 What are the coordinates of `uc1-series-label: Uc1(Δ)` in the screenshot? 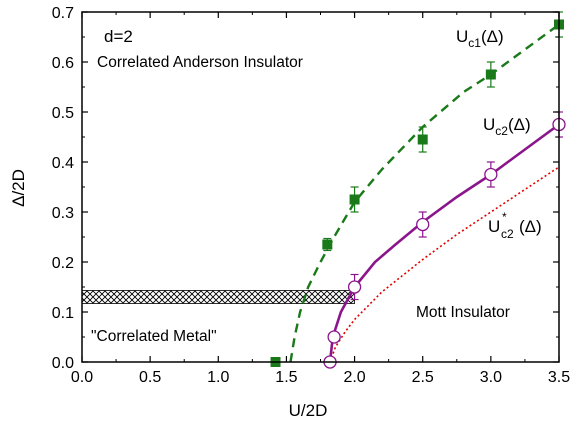 It's located at (480, 38).